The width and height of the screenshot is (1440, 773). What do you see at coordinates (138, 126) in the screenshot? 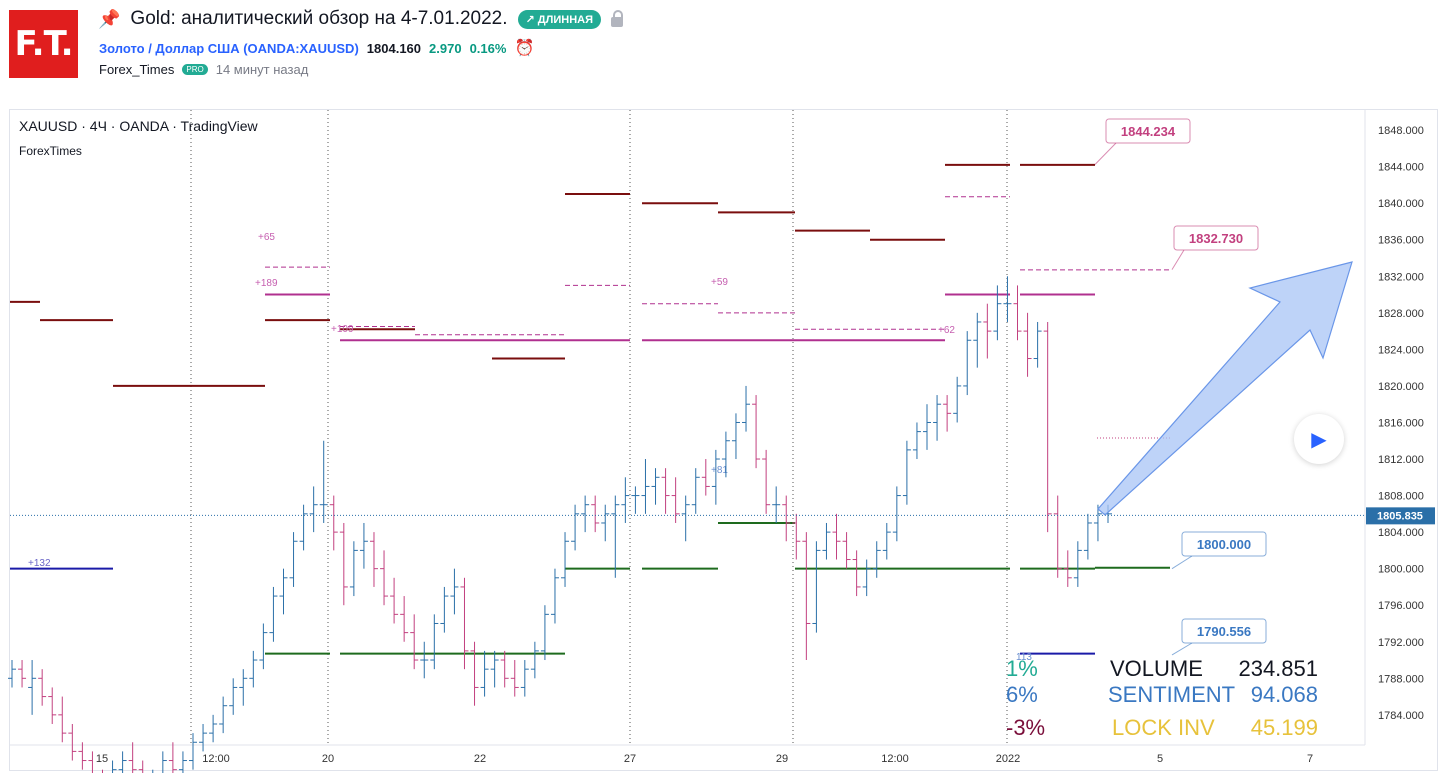
I see `symbol-label: XAUUSD · 4Ч · OANDA · TradingView` at bounding box center [138, 126].